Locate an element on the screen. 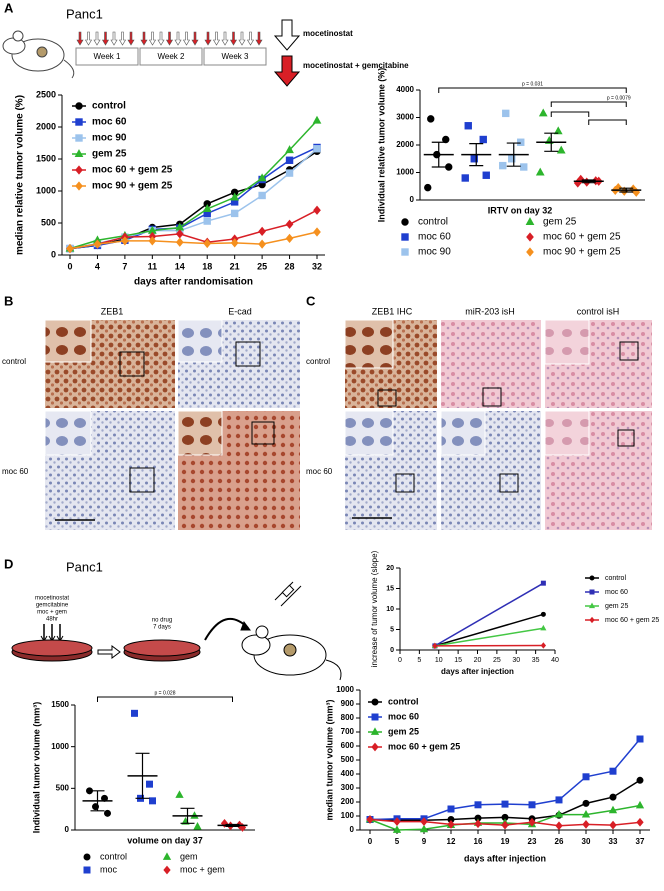  y-tick-label: 900 is located at coordinates (348, 703).